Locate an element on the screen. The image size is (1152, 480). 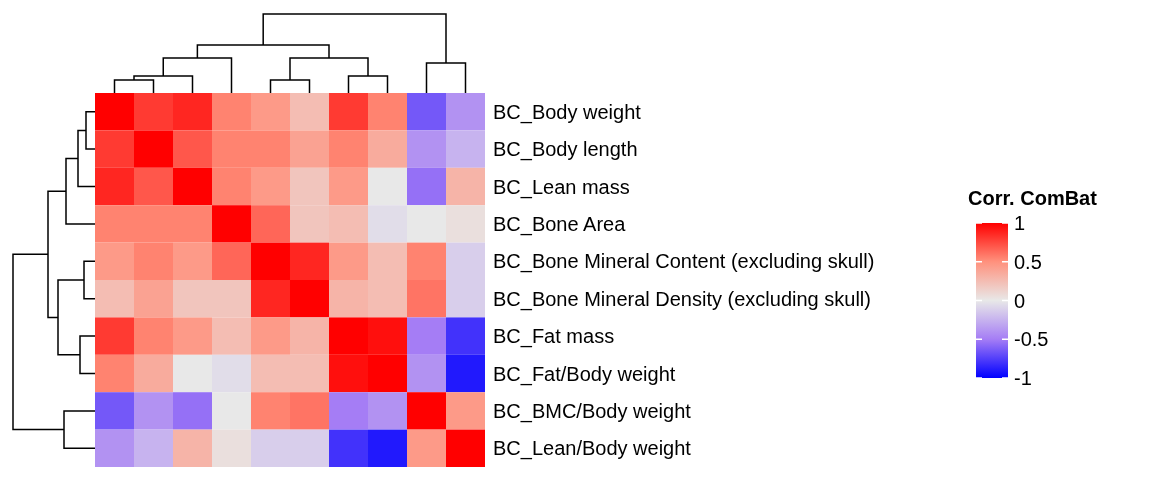
y-tick-label: BC_Bone Mineral Content (excluding skull) is located at coordinates (684, 262).